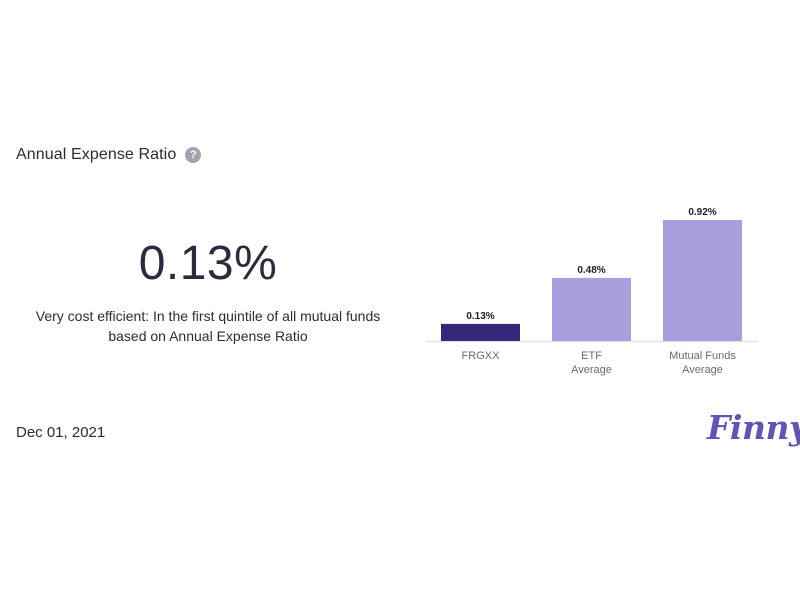  I want to click on x-tick-label: FRGXX, so click(481, 356).